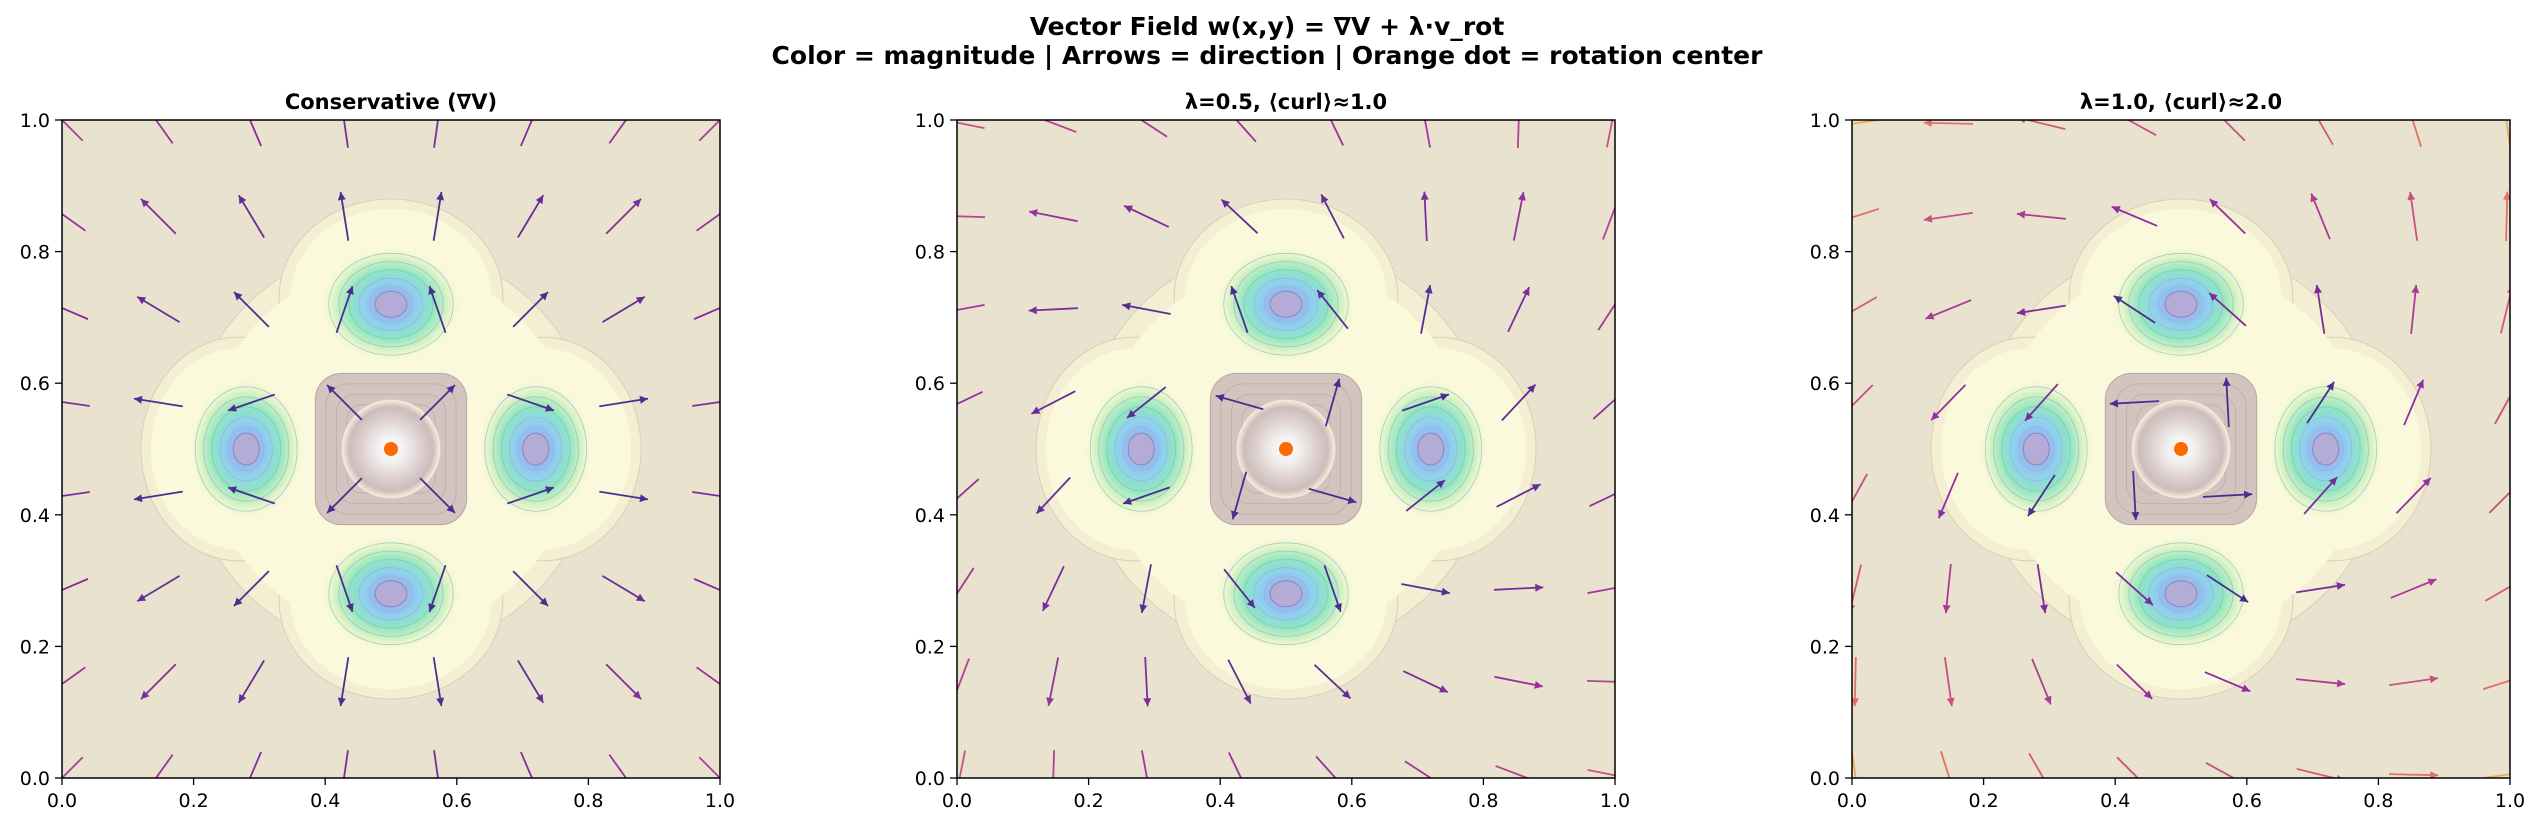 Image resolution: width=2534 pixels, height=825 pixels. What do you see at coordinates (1088, 801) in the screenshot?
I see `x-tick-label: 0.2` at bounding box center [1088, 801].